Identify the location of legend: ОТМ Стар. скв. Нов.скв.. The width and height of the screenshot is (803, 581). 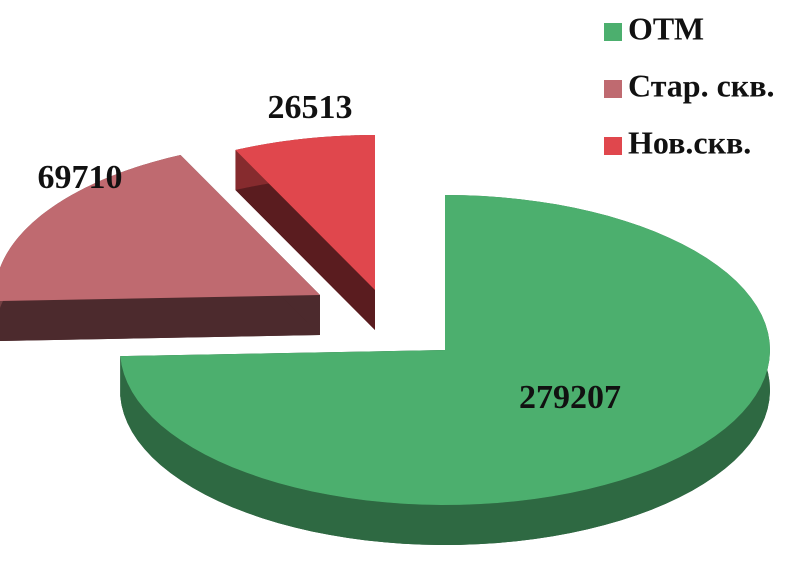
(689, 85).